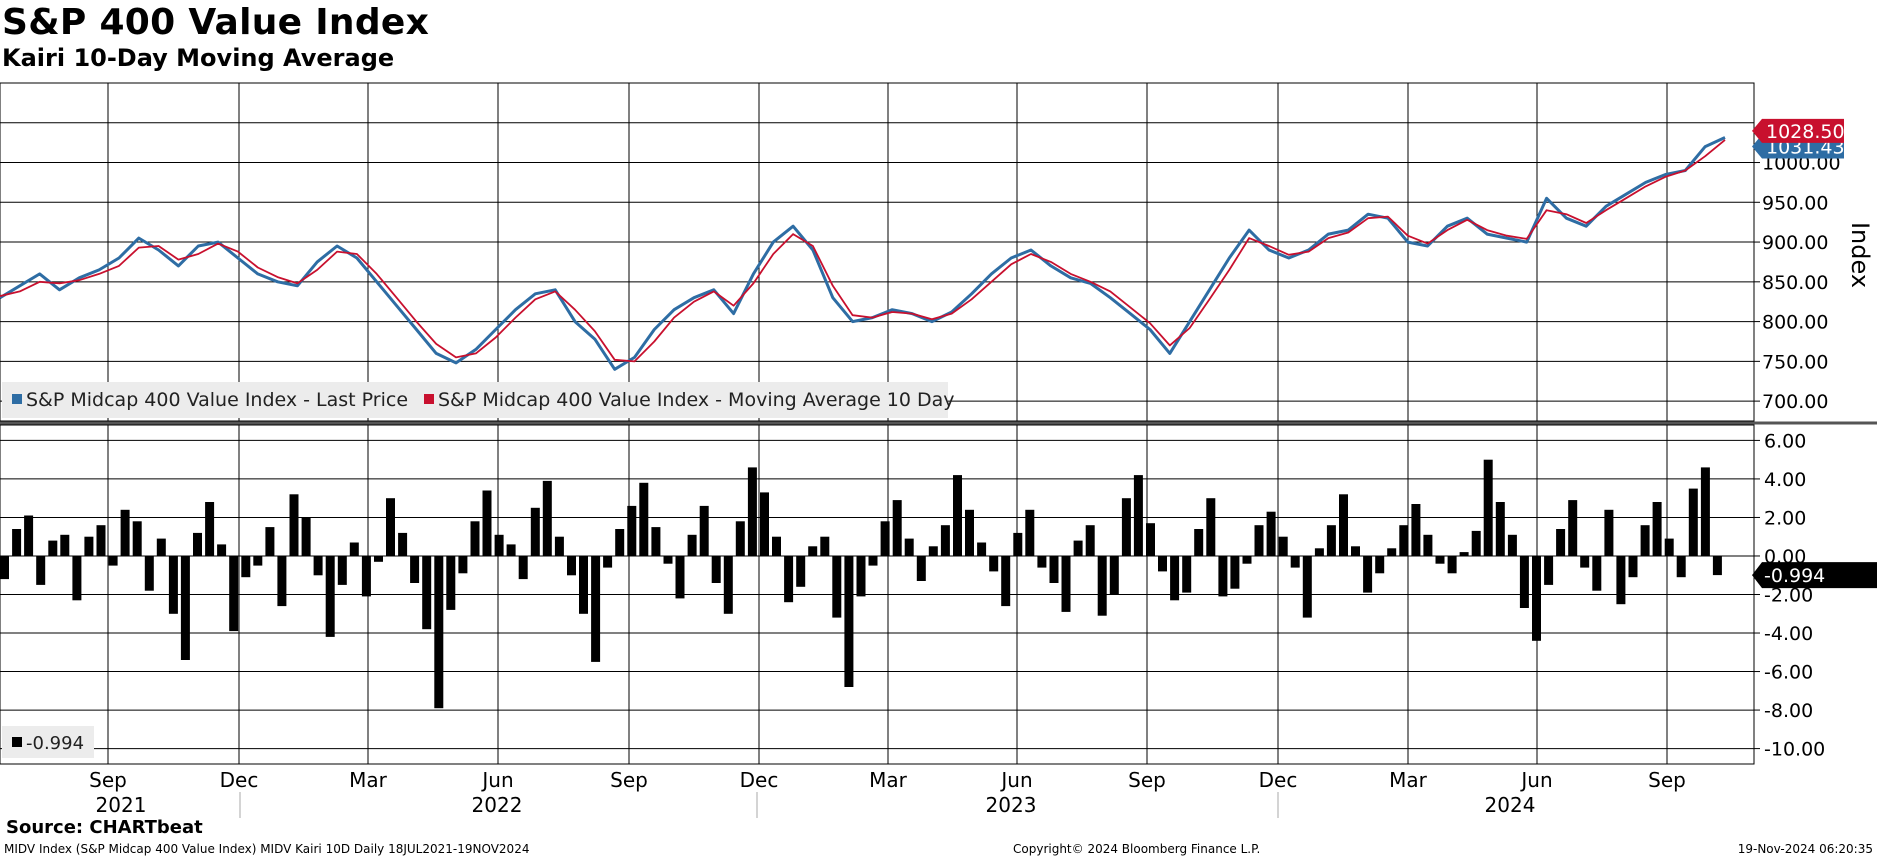 The height and width of the screenshot is (859, 1877). I want to click on kairi-tick-label: 6.00, so click(1785, 441).